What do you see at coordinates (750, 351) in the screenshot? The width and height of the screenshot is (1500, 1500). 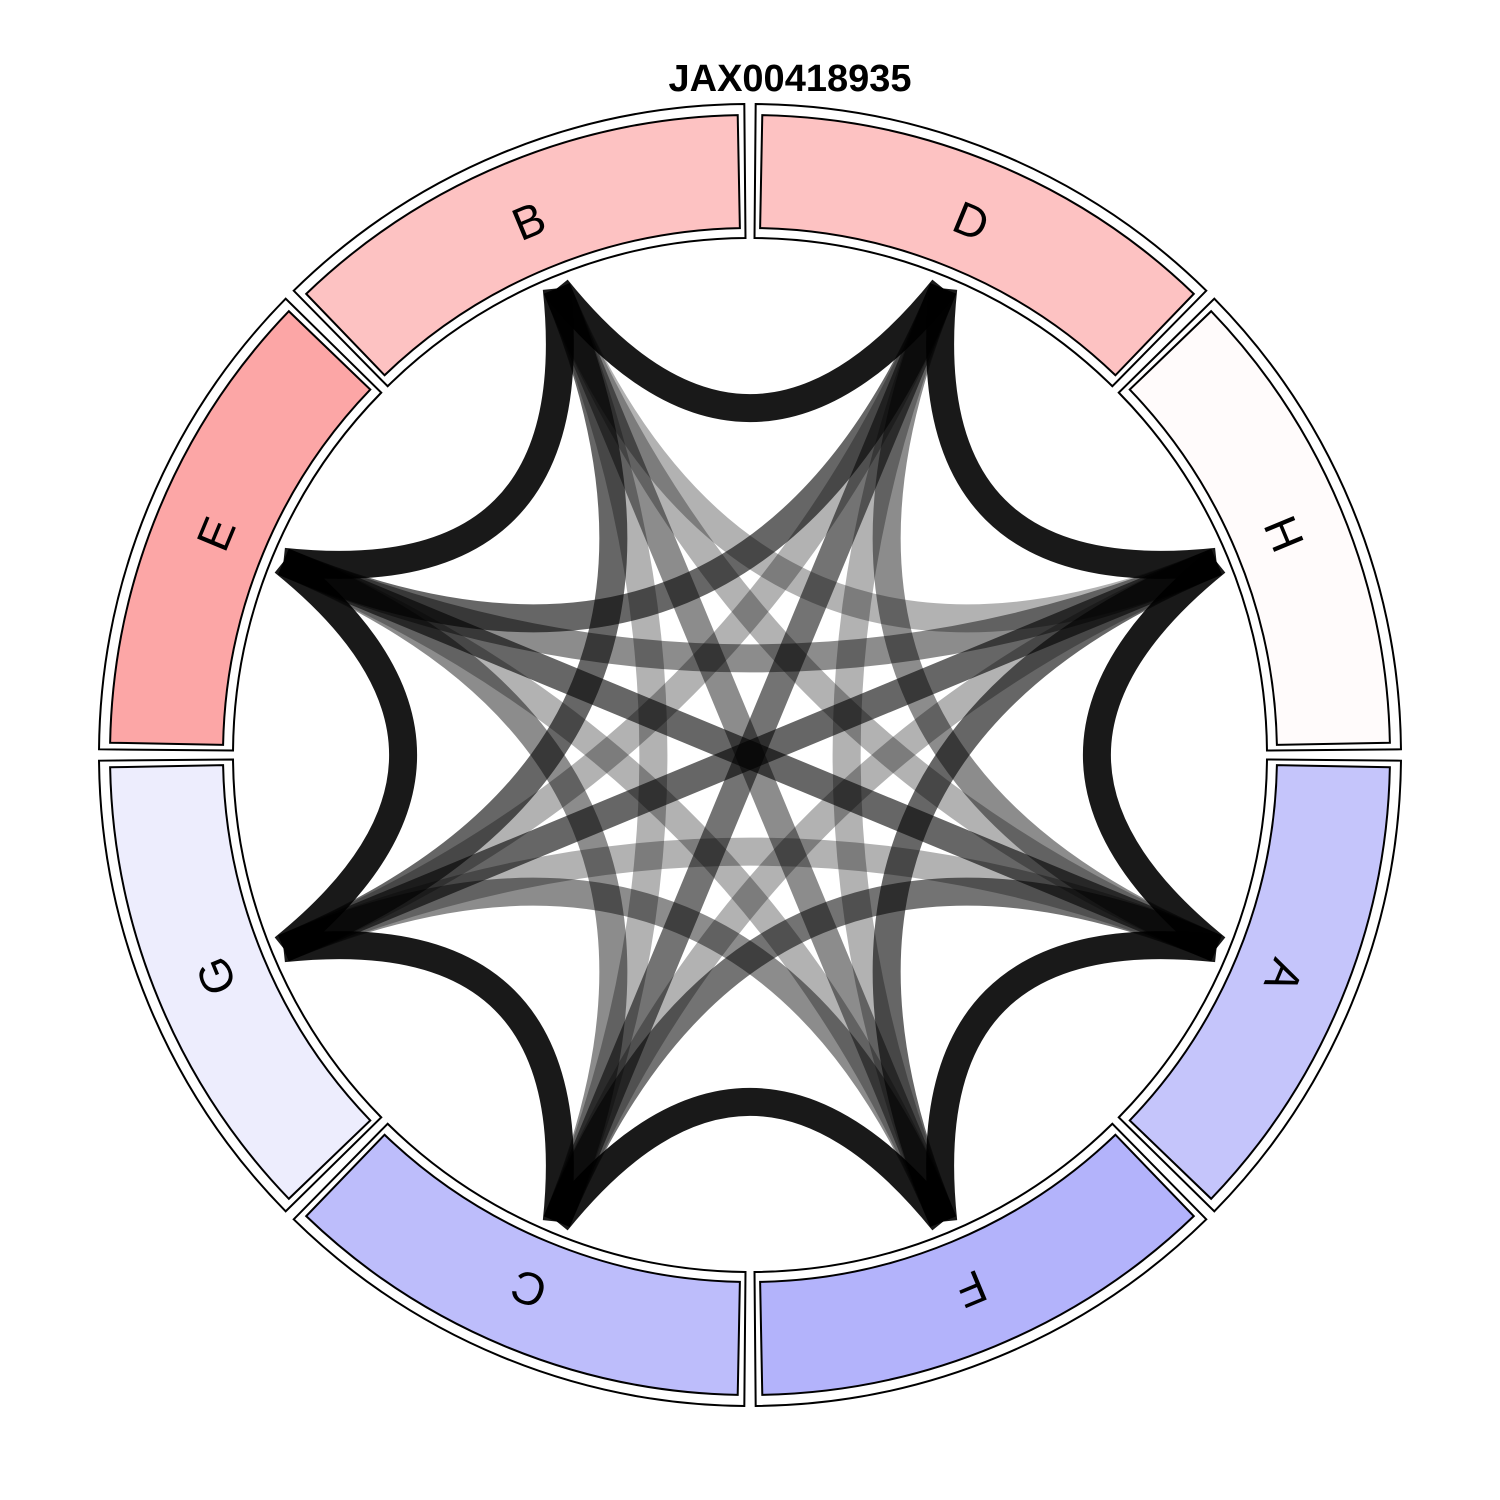 I see `link-B-D` at bounding box center [750, 351].